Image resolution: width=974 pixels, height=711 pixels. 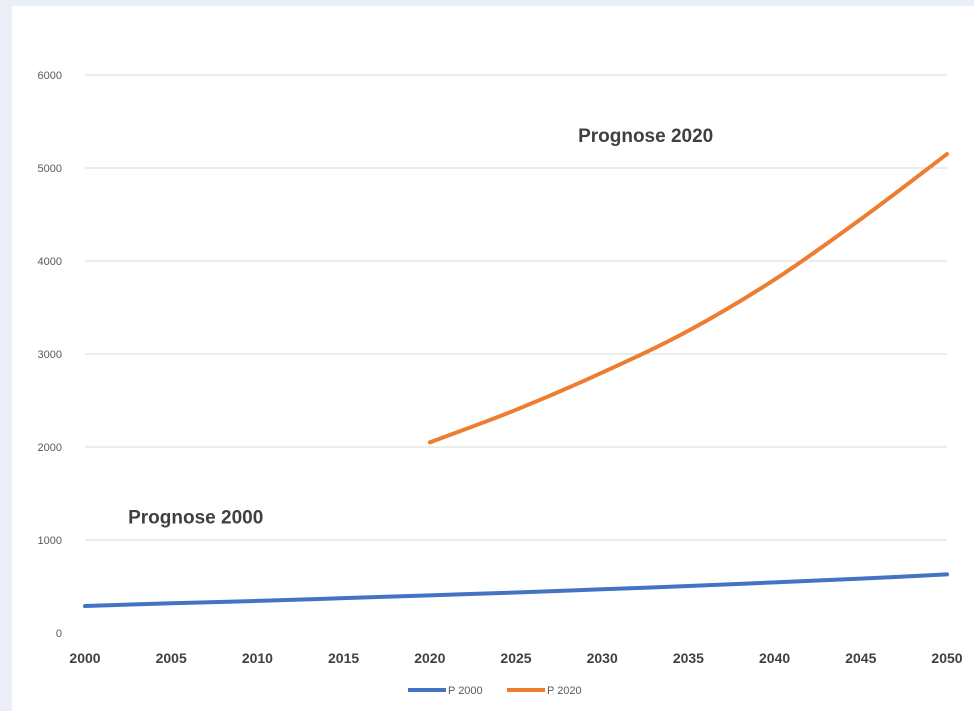 I want to click on y-tick-label: 6000, so click(x=50, y=76).